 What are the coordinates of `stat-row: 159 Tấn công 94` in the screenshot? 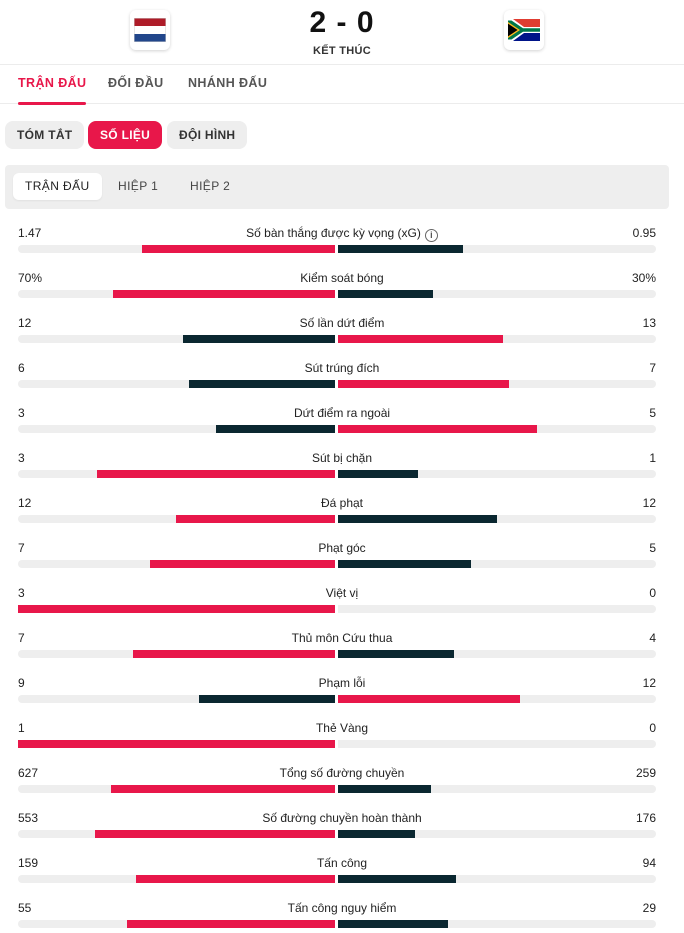 It's located at (342, 877).